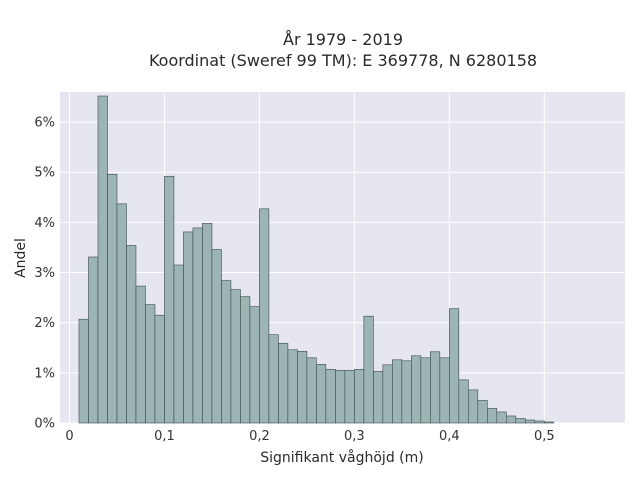  What do you see at coordinates (44, 323) in the screenshot?
I see `y-tick-label: 2%` at bounding box center [44, 323].